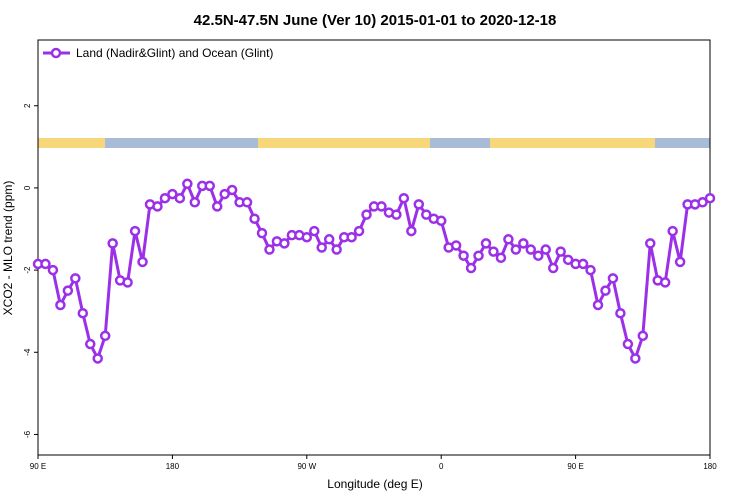 This screenshot has height=500, width=750. I want to click on legend-label: Land (Nadir&Glint) and Ocean (Glint), so click(174, 53).